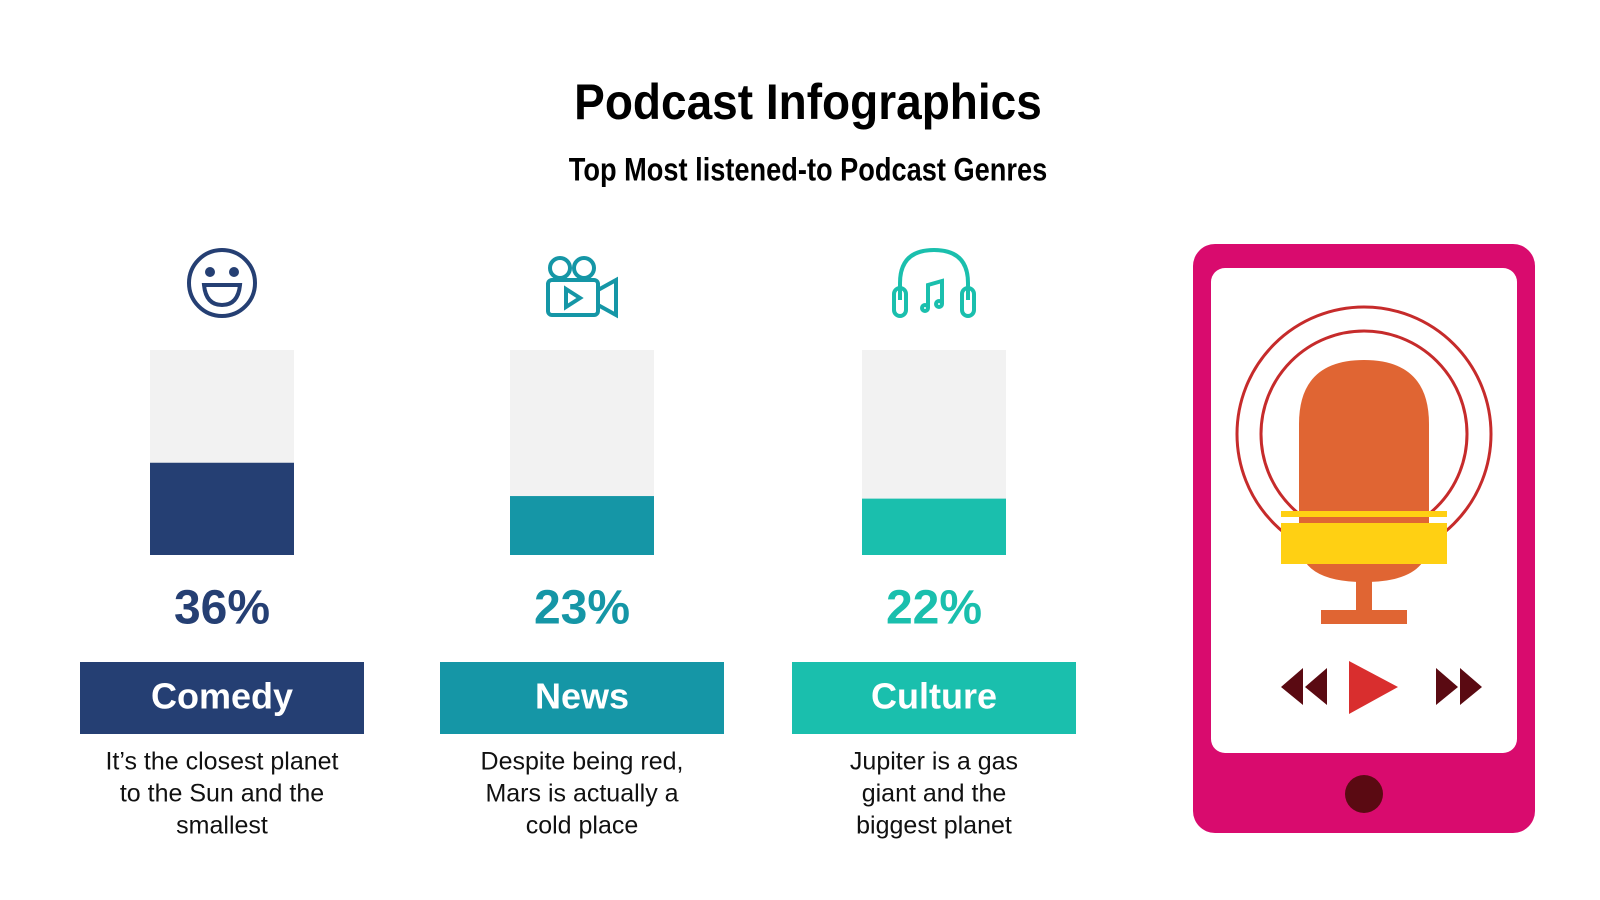  I want to click on category-label: Culture, so click(934, 696).